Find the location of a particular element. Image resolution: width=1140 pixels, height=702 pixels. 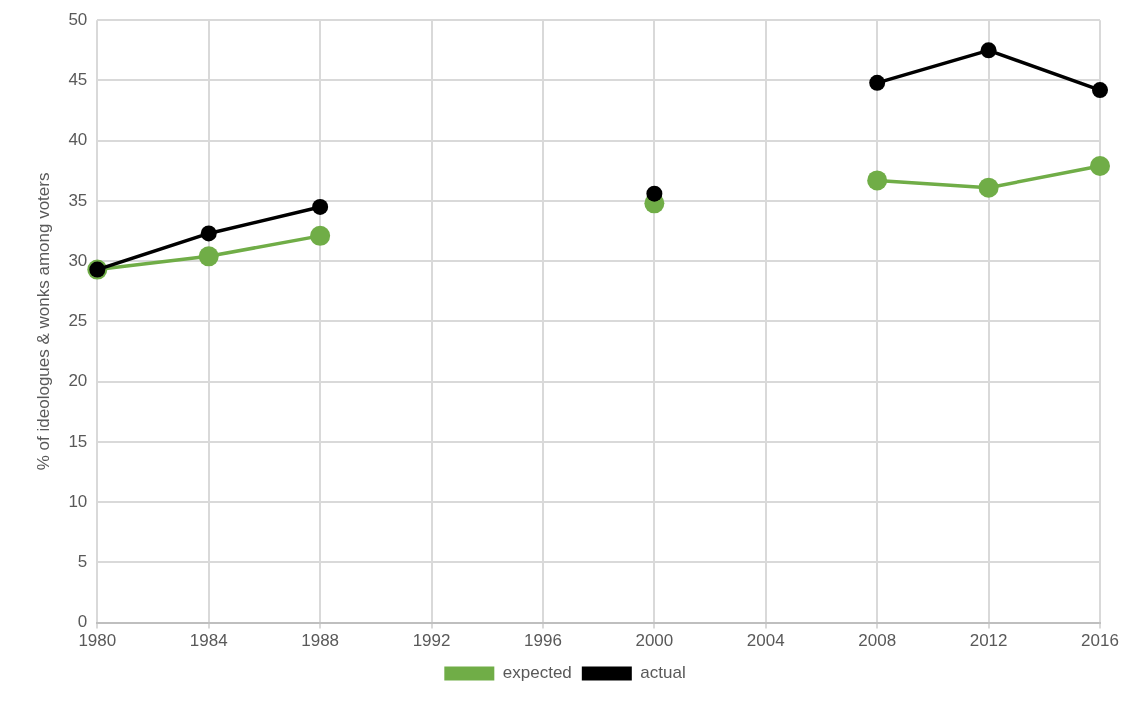

y-axis-title: % of ideologues & wonks among voters is located at coordinates (43, 321).